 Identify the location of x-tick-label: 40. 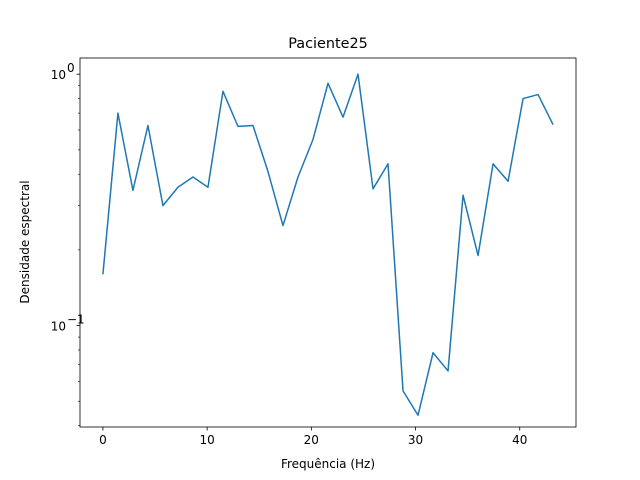
(519, 440).